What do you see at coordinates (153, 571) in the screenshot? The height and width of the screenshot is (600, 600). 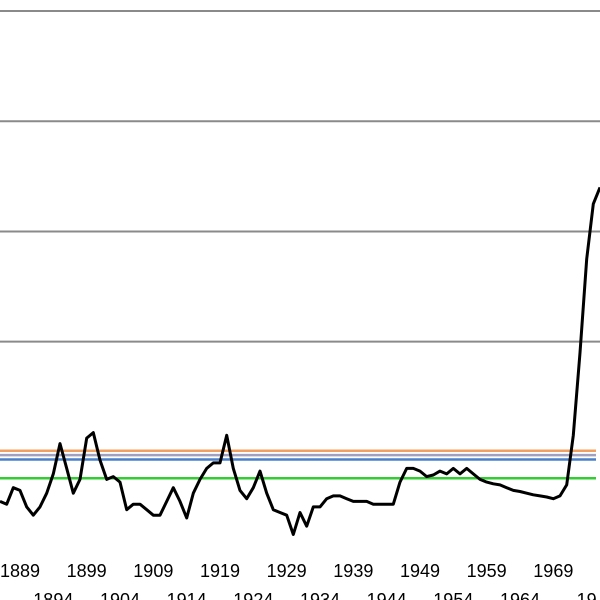 I see `x-row1-tick-label: 1909` at bounding box center [153, 571].